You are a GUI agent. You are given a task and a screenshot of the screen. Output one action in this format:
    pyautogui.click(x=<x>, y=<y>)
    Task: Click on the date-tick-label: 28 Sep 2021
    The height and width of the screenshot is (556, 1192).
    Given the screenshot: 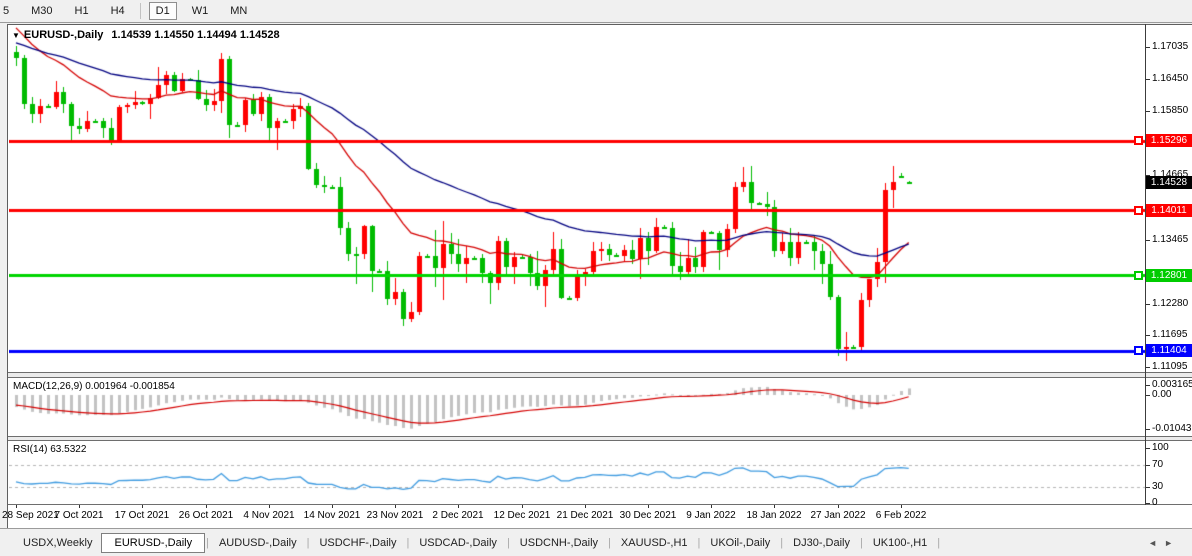 What is the action you would take?
    pyautogui.click(x=30, y=515)
    